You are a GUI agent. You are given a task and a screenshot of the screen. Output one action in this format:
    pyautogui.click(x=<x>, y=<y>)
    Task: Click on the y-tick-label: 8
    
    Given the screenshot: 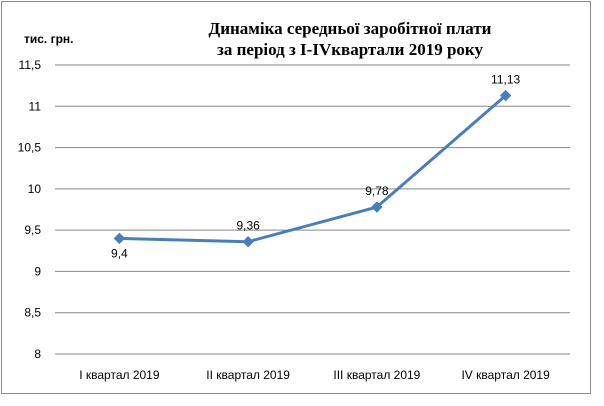 What is the action you would take?
    pyautogui.click(x=37, y=354)
    